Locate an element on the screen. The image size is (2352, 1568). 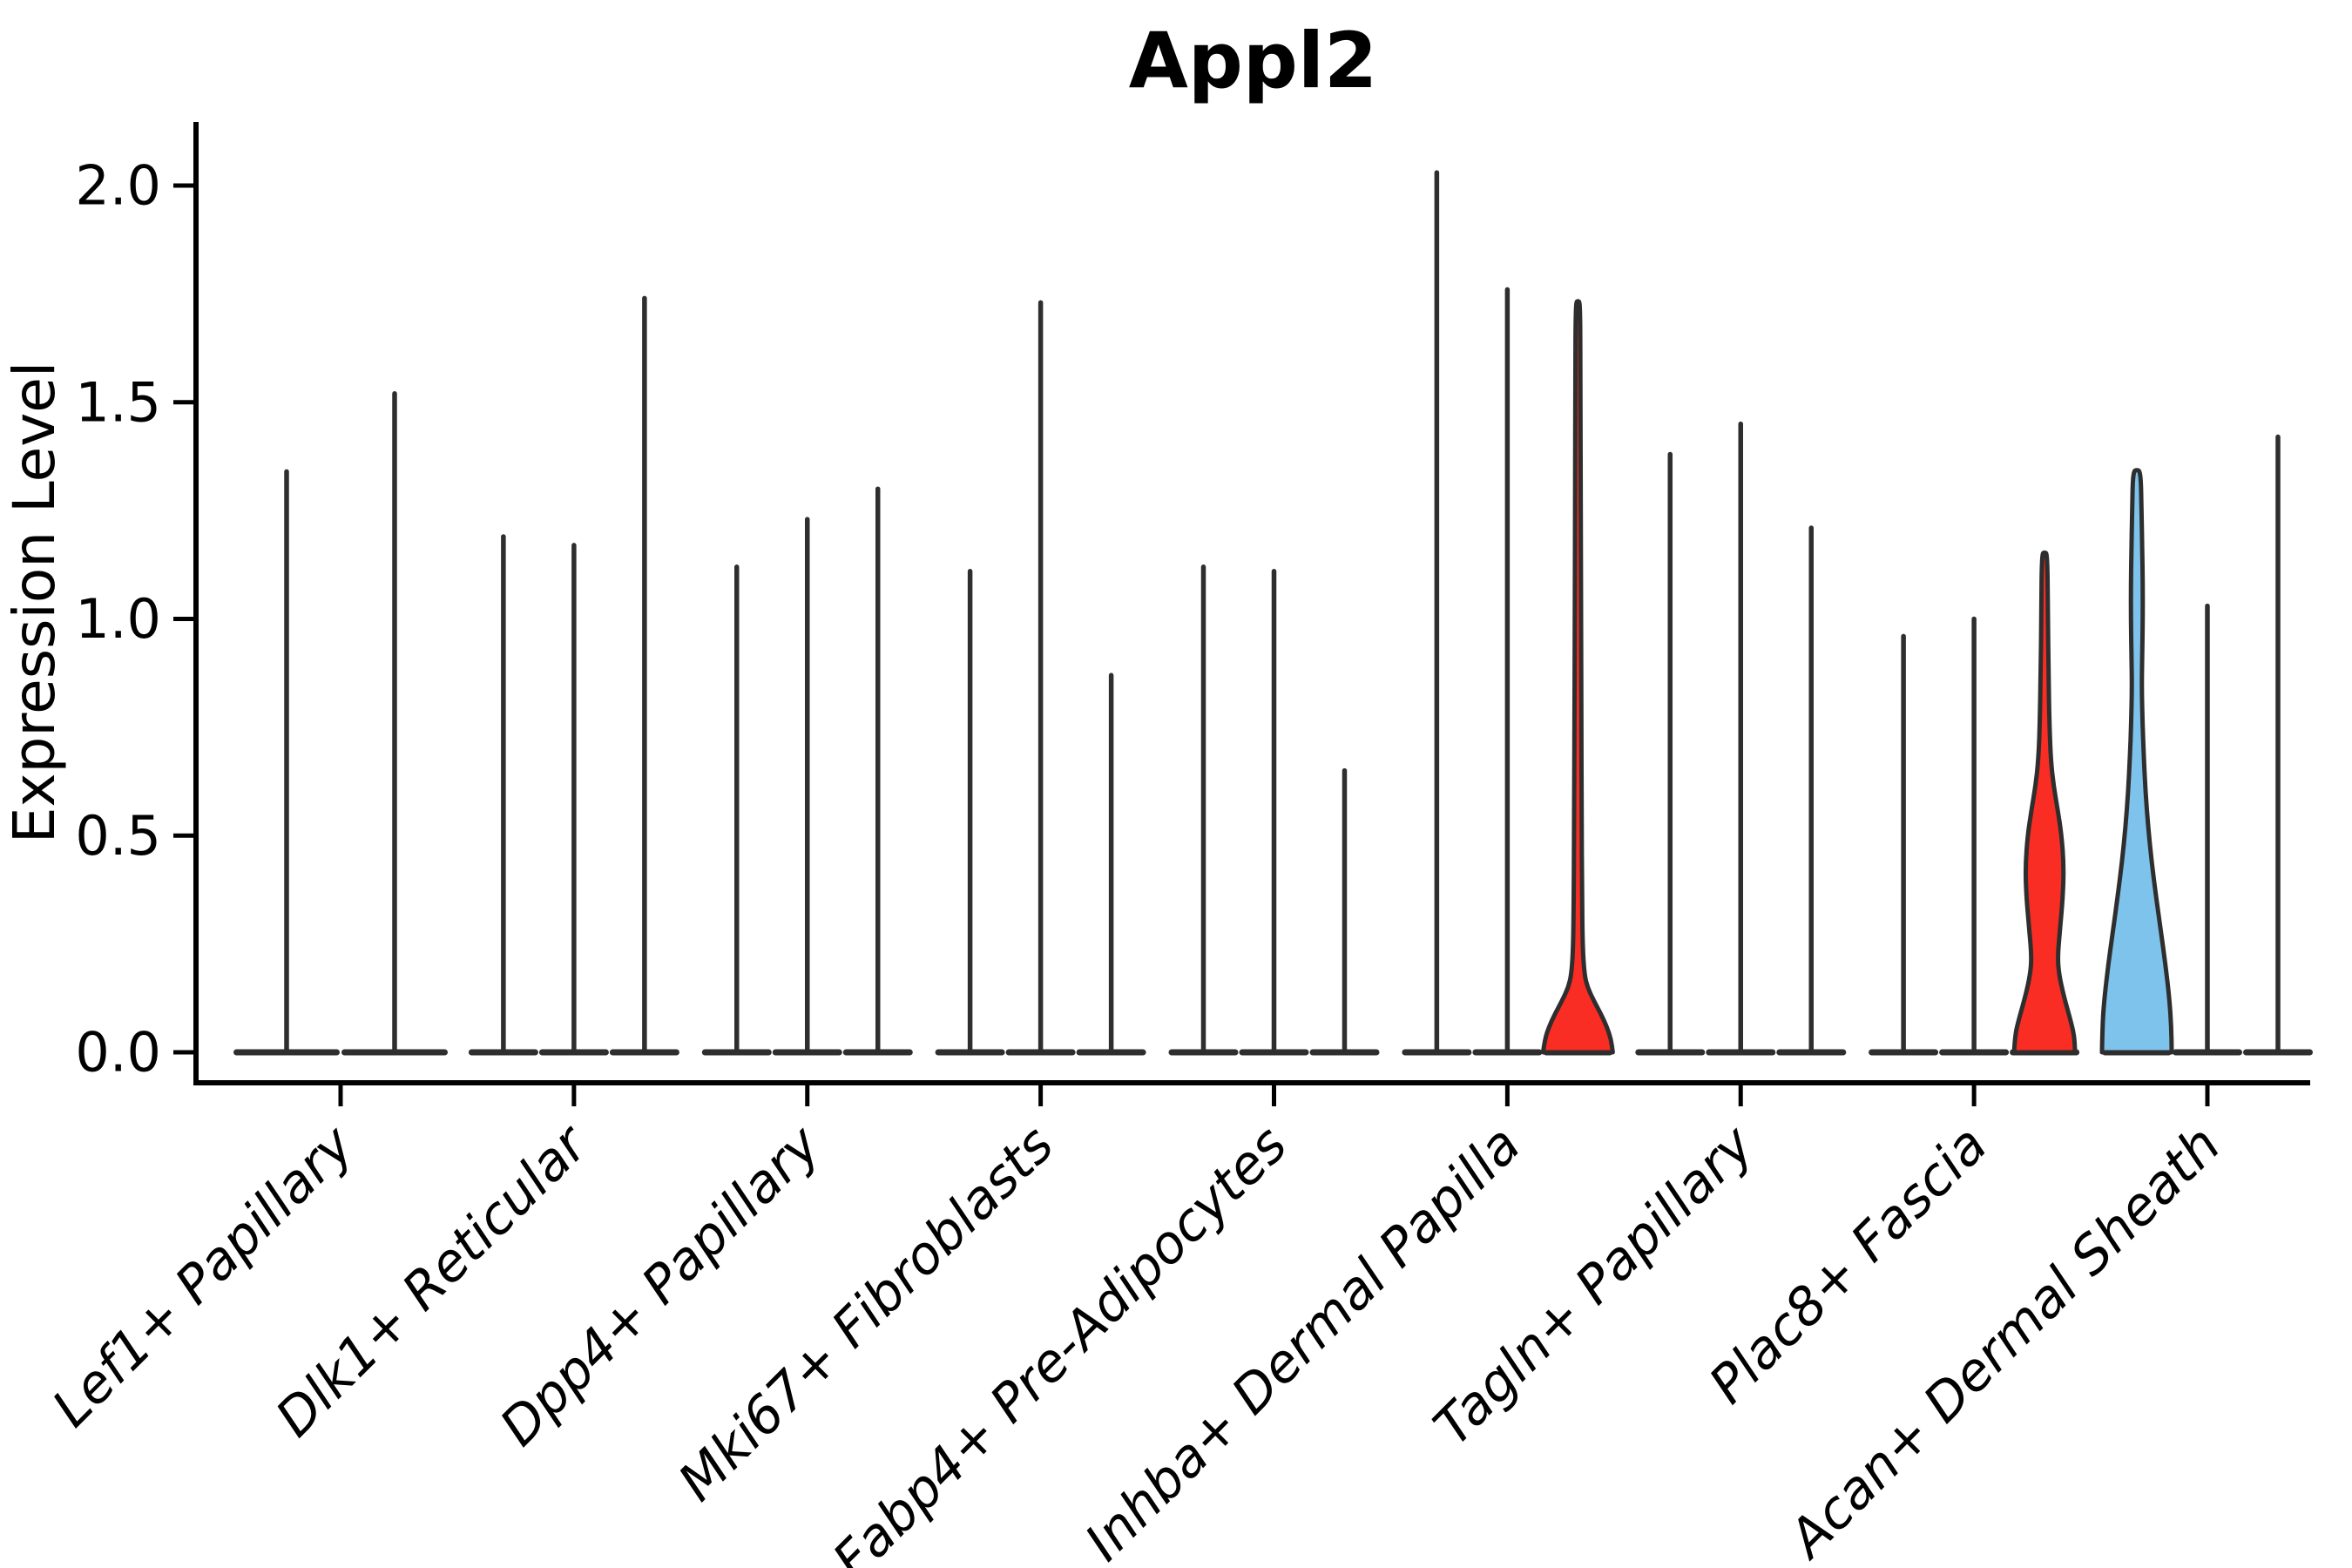
violin-body-5-2-red is located at coordinates (1577, 677).